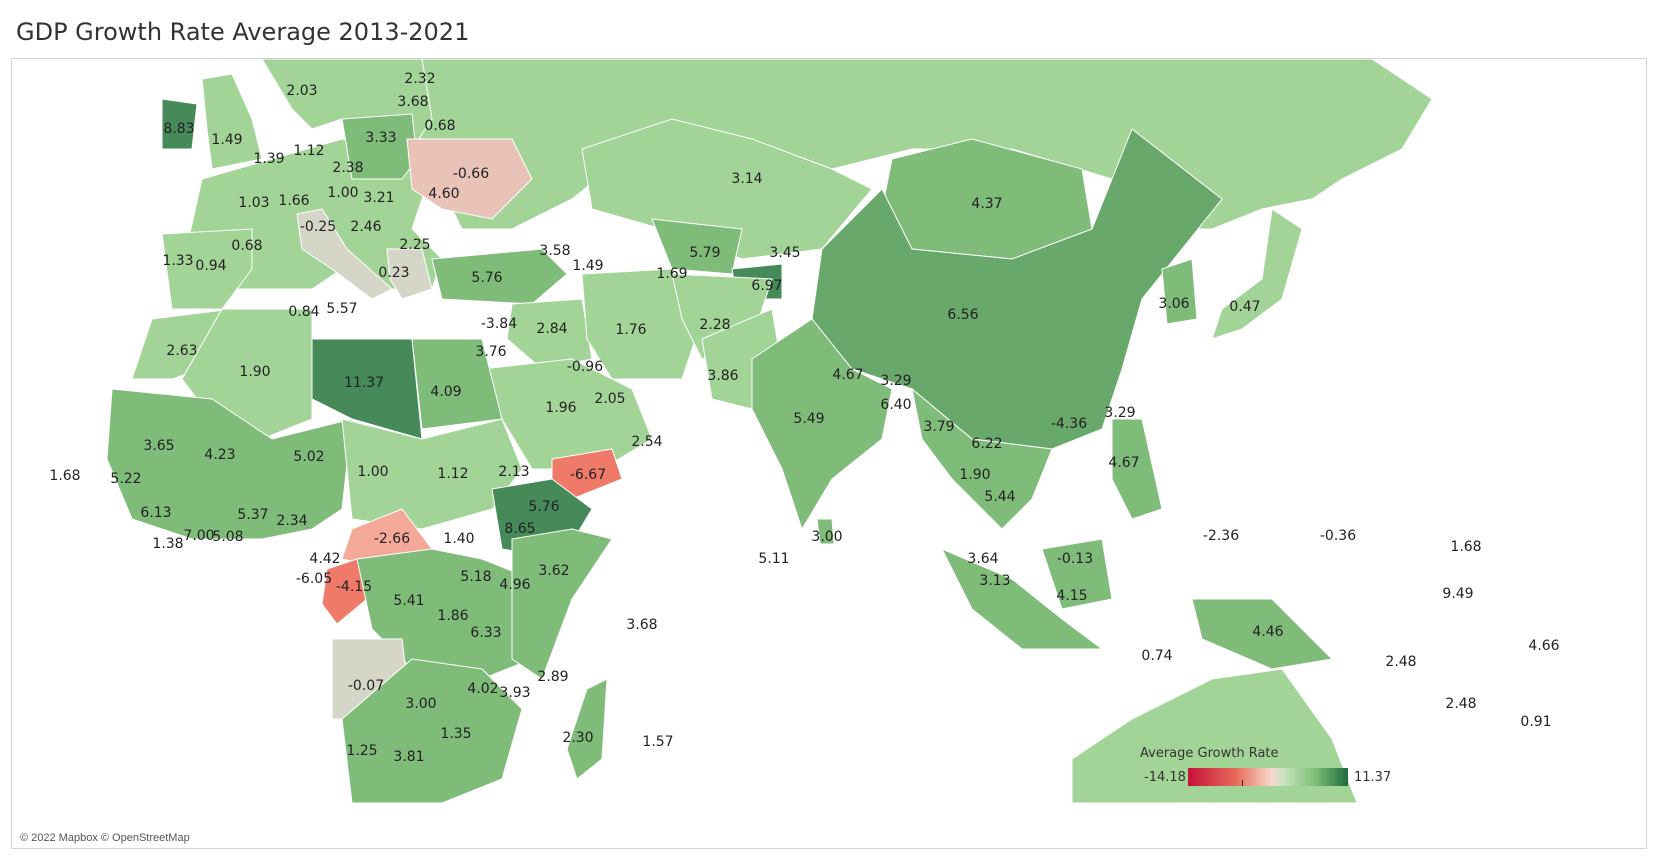  What do you see at coordinates (647, 442) in the screenshot?
I see `label-oman: 2.54` at bounding box center [647, 442].